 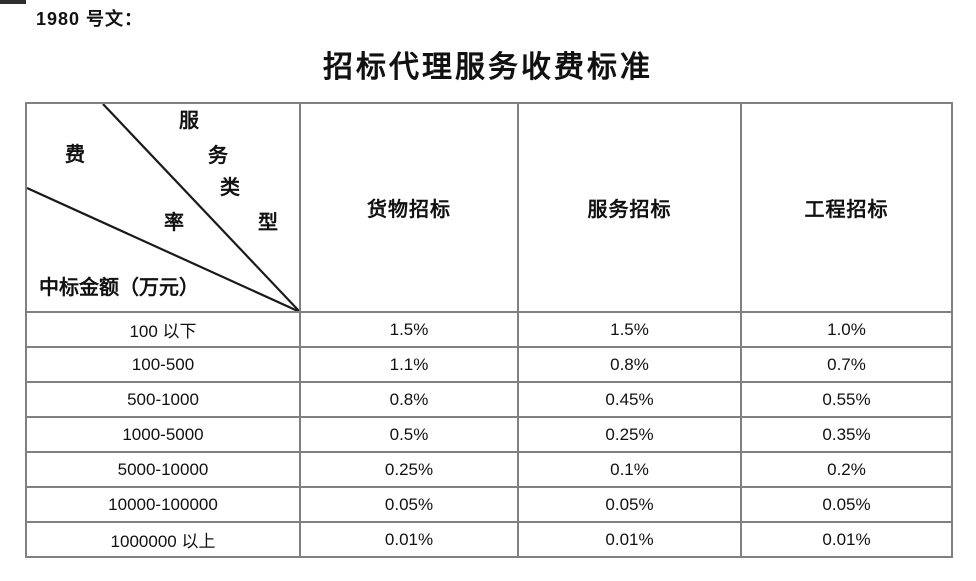 What do you see at coordinates (629, 469) in the screenshot?
I see `service-rate-cell: 0.1%` at bounding box center [629, 469].